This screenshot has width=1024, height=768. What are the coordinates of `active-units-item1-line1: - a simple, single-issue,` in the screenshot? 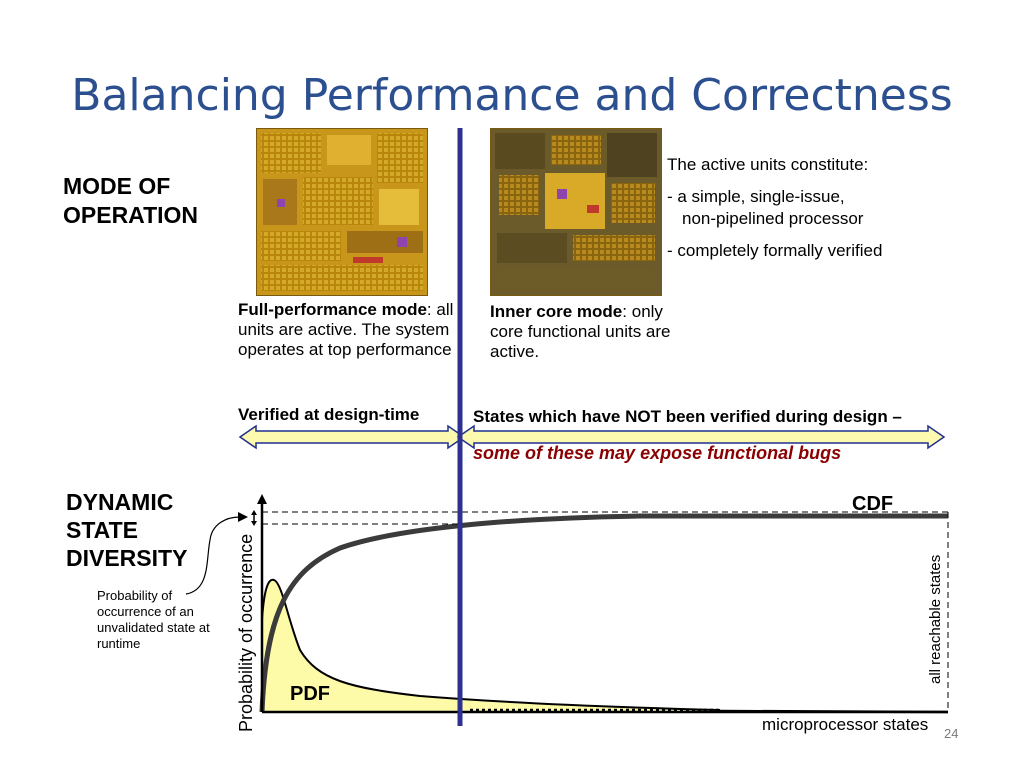 It's located at (756, 196).